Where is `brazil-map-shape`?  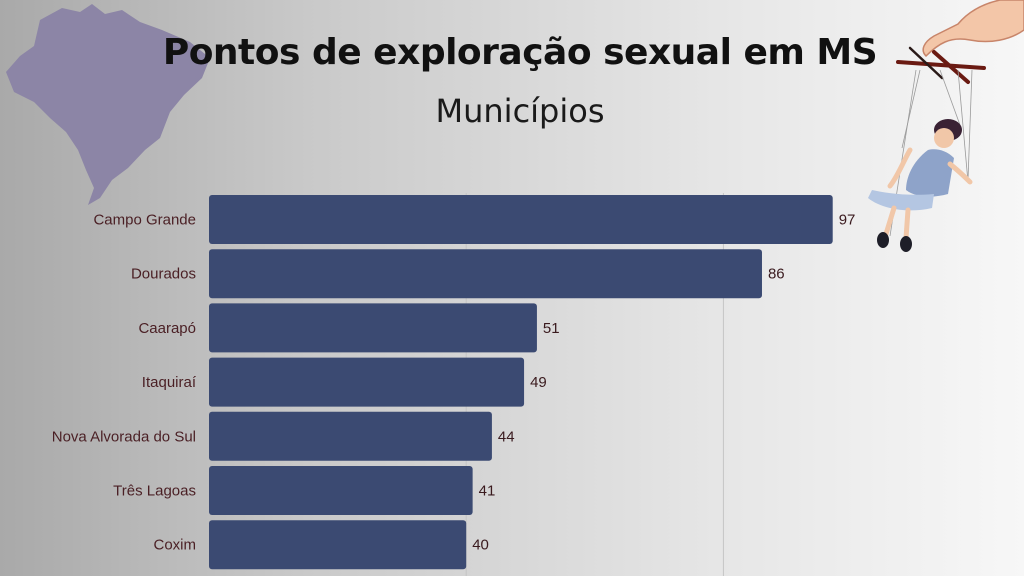
brazil-map-shape is located at coordinates (108, 104).